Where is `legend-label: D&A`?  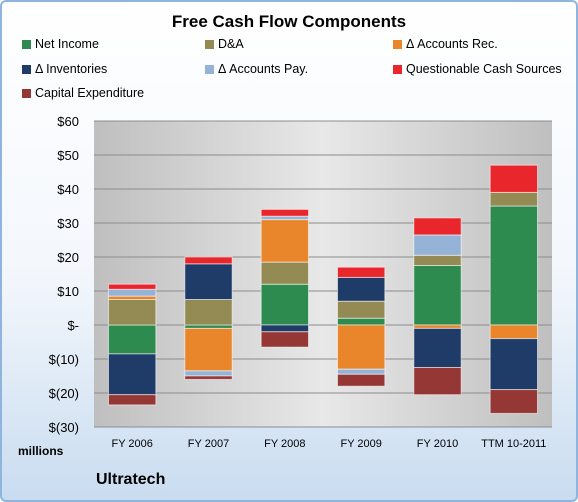 legend-label: D&A is located at coordinates (231, 44).